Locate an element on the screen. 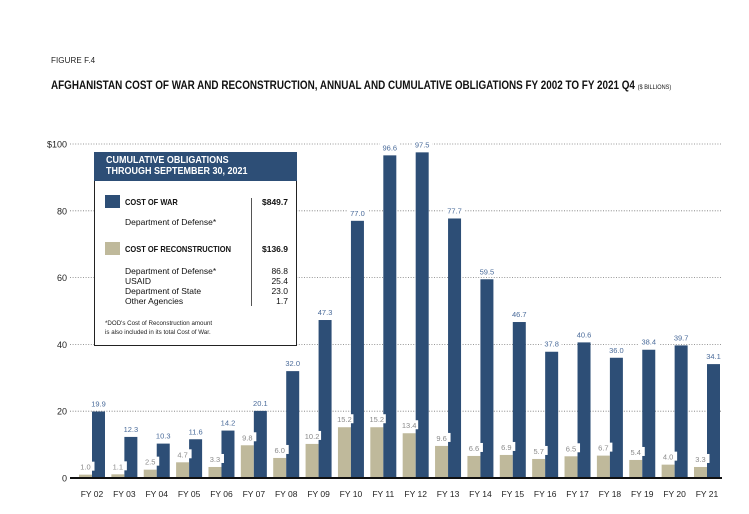  war-total: $849.7 is located at coordinates (275, 202).